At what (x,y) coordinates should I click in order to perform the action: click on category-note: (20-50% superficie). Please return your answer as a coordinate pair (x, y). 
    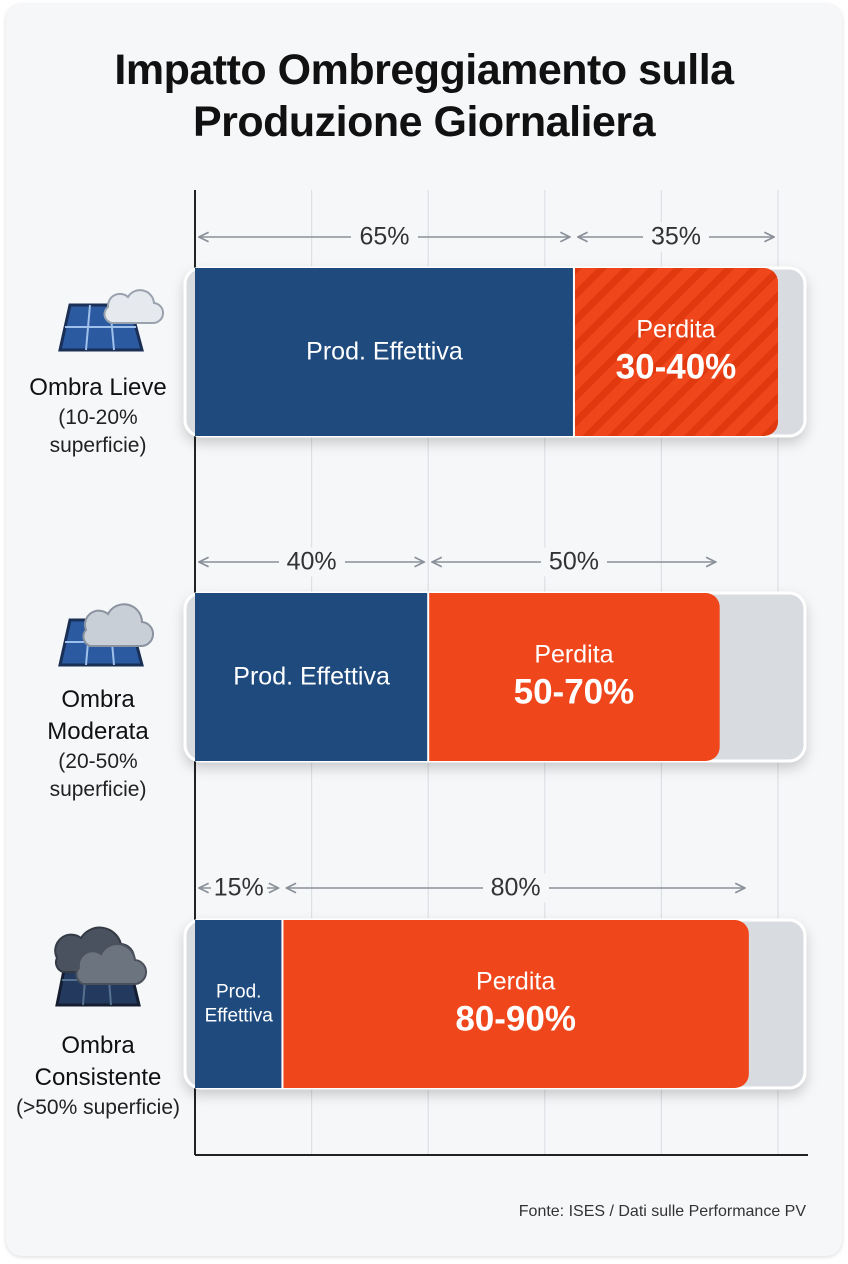
    Looking at the image, I should click on (98, 775).